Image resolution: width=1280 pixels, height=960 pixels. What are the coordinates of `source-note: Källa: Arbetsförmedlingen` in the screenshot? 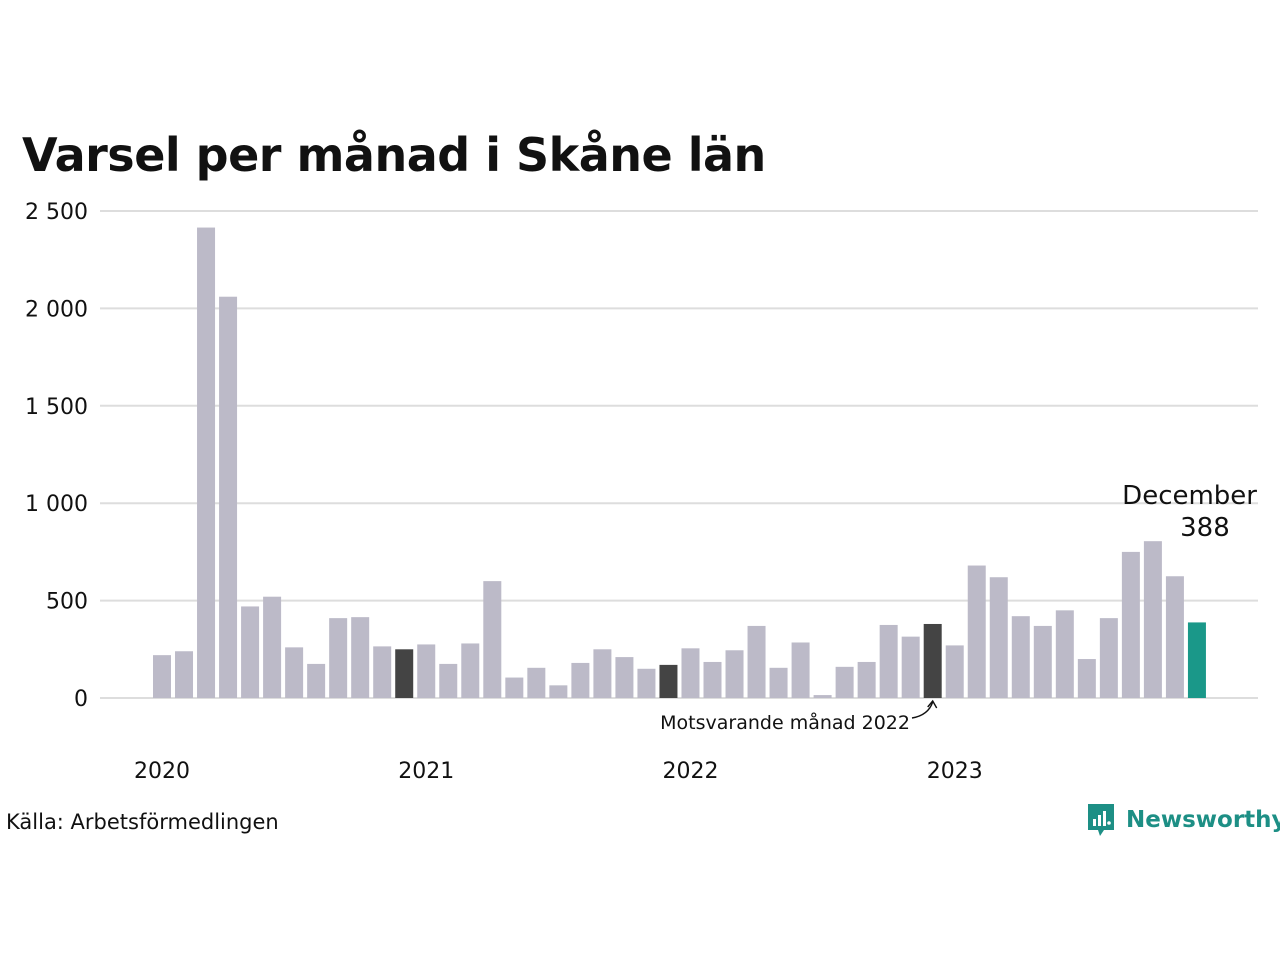 It's located at (142, 822).